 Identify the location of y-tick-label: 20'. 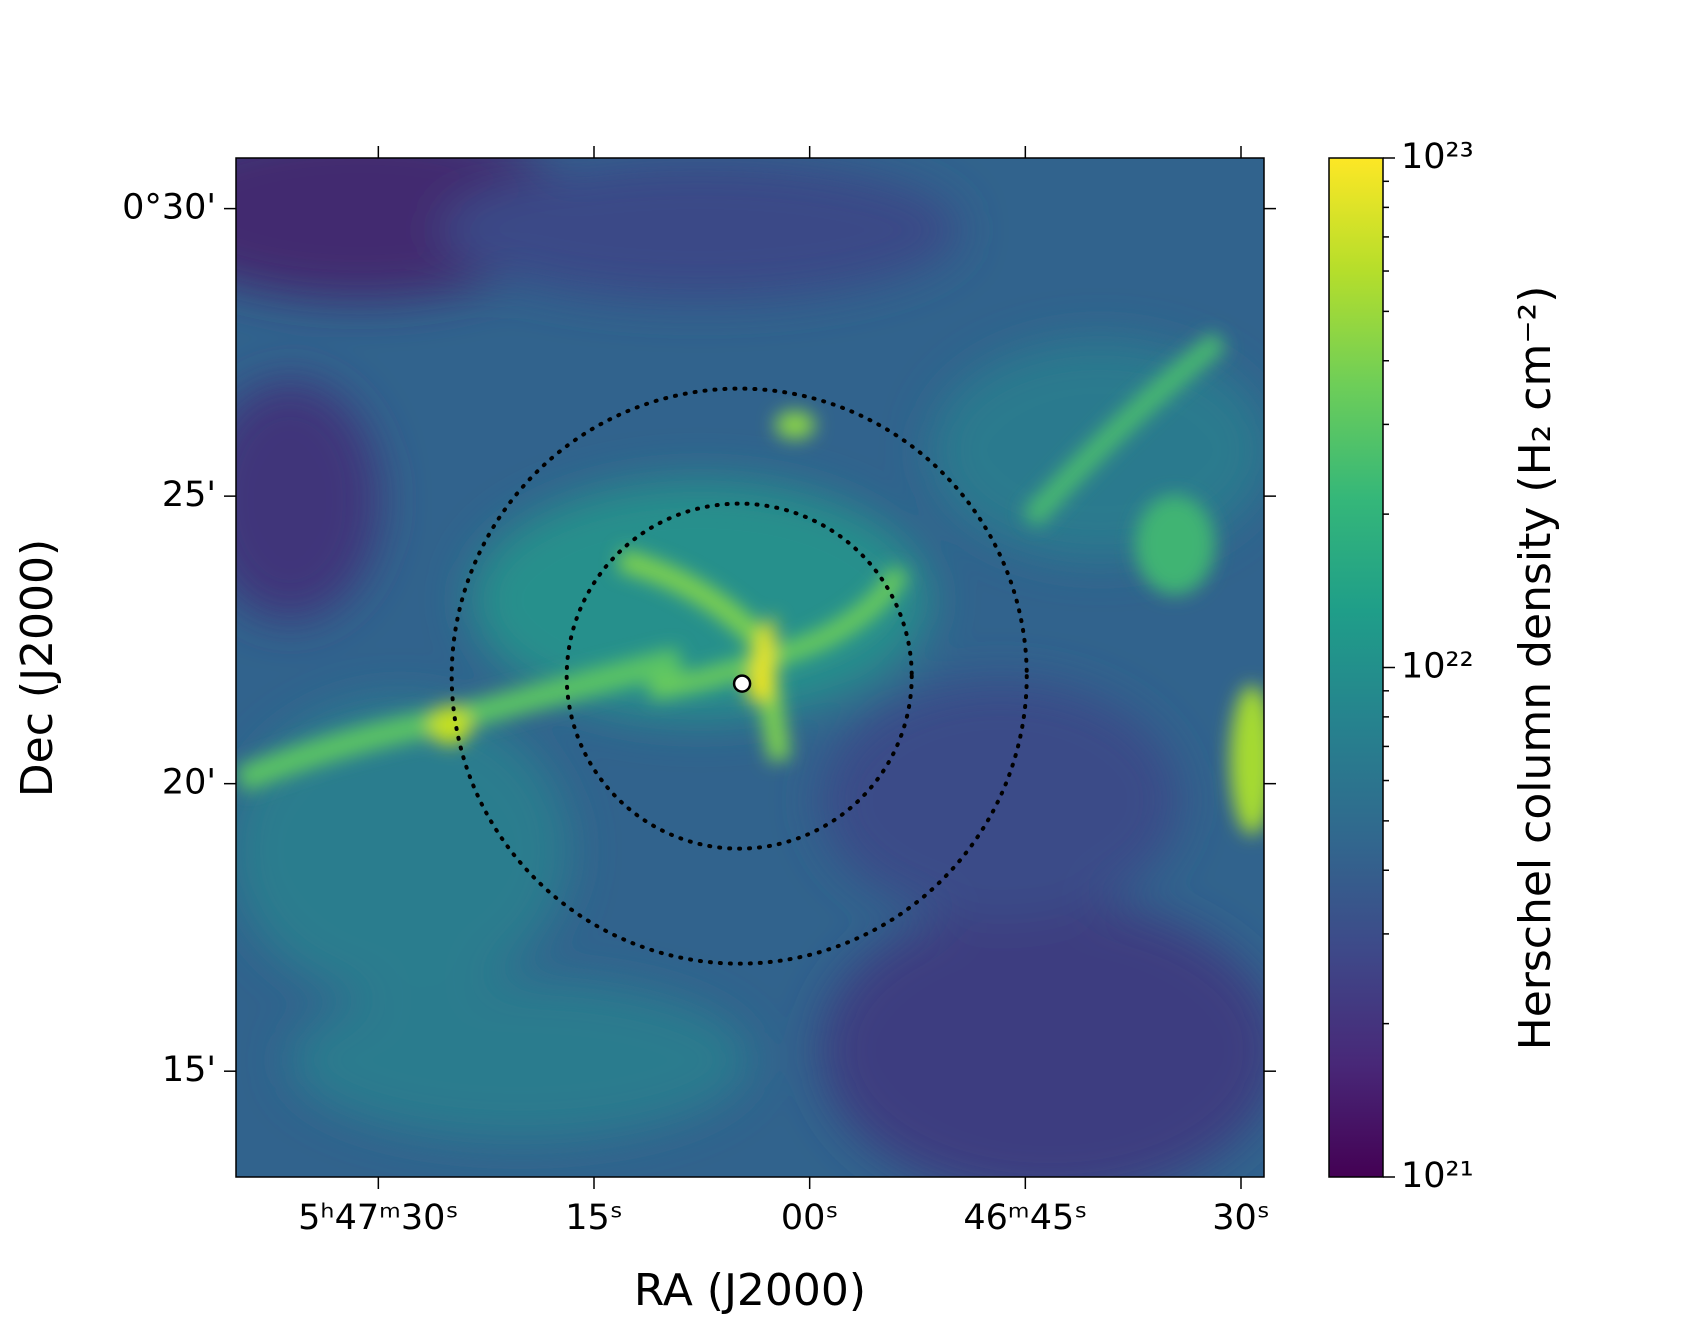
(189, 783).